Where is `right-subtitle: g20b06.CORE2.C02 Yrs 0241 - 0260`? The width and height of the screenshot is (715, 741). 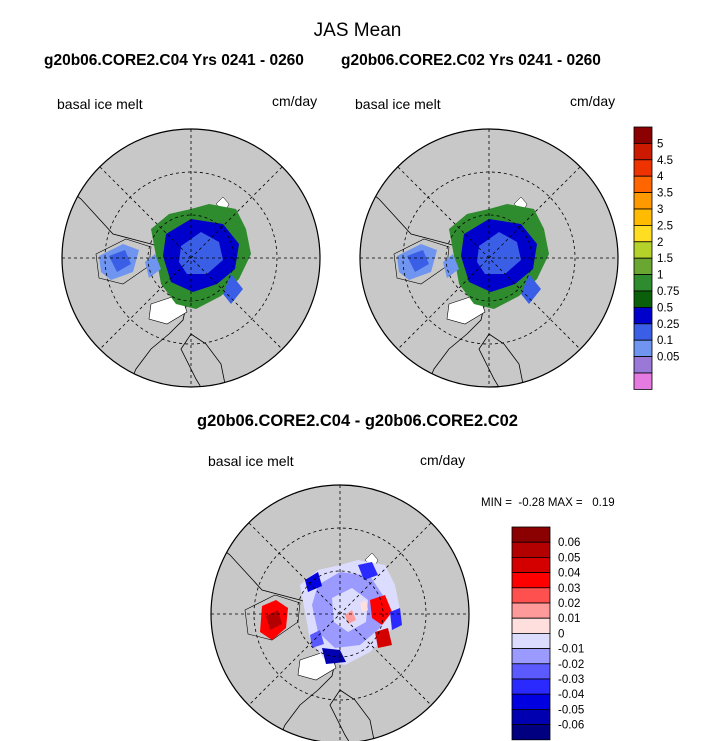
right-subtitle: g20b06.CORE2.C02 Yrs 0241 - 0260 is located at coordinates (471, 60).